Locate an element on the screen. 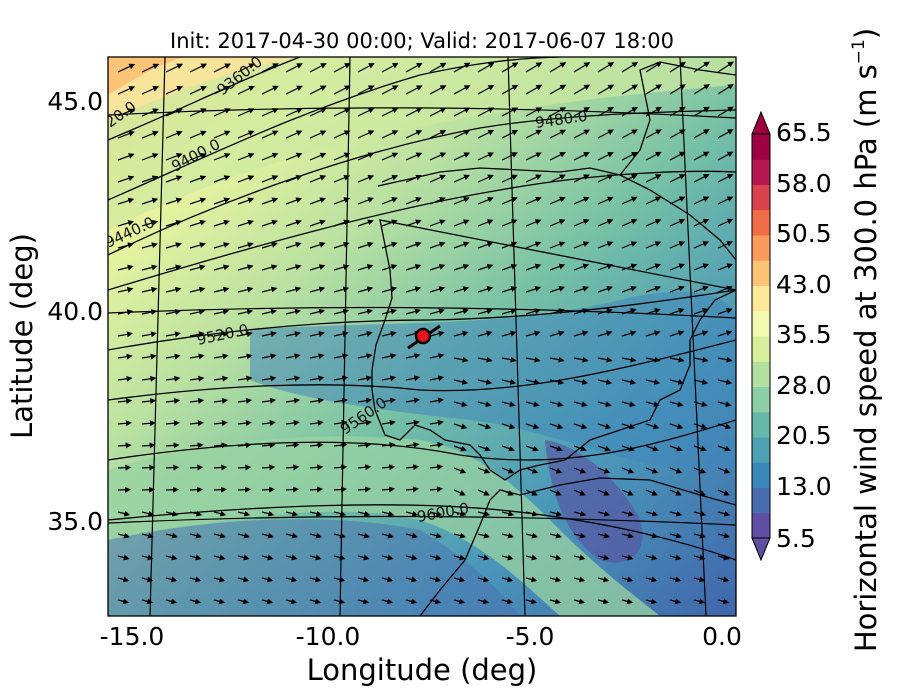 This screenshot has height=700, width=900. low-wind-sw is located at coordinates (314, 567).